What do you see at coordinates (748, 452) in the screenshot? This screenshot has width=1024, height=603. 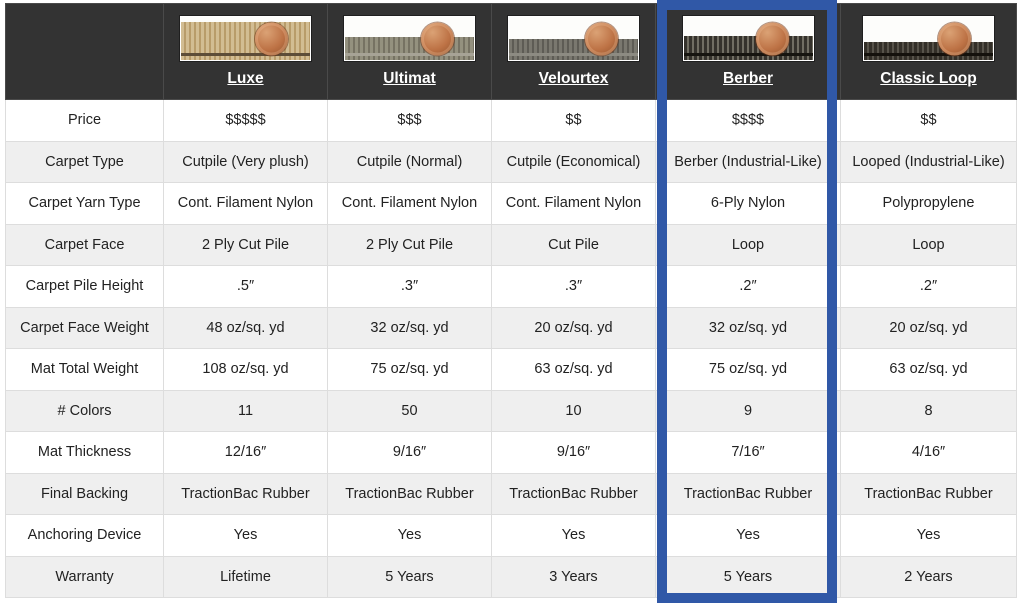 I see `cell-mat-thickness-berber: 7/16″` at bounding box center [748, 452].